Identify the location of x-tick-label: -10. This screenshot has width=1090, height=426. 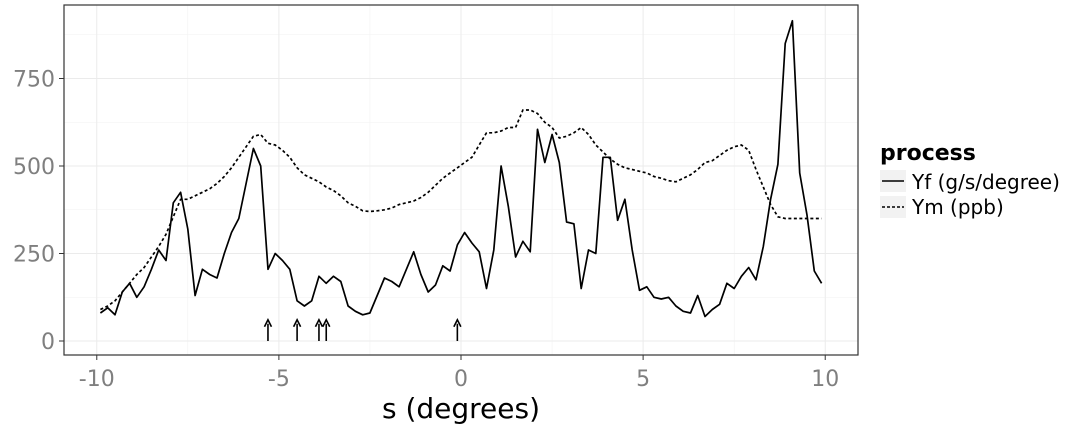
(97, 379).